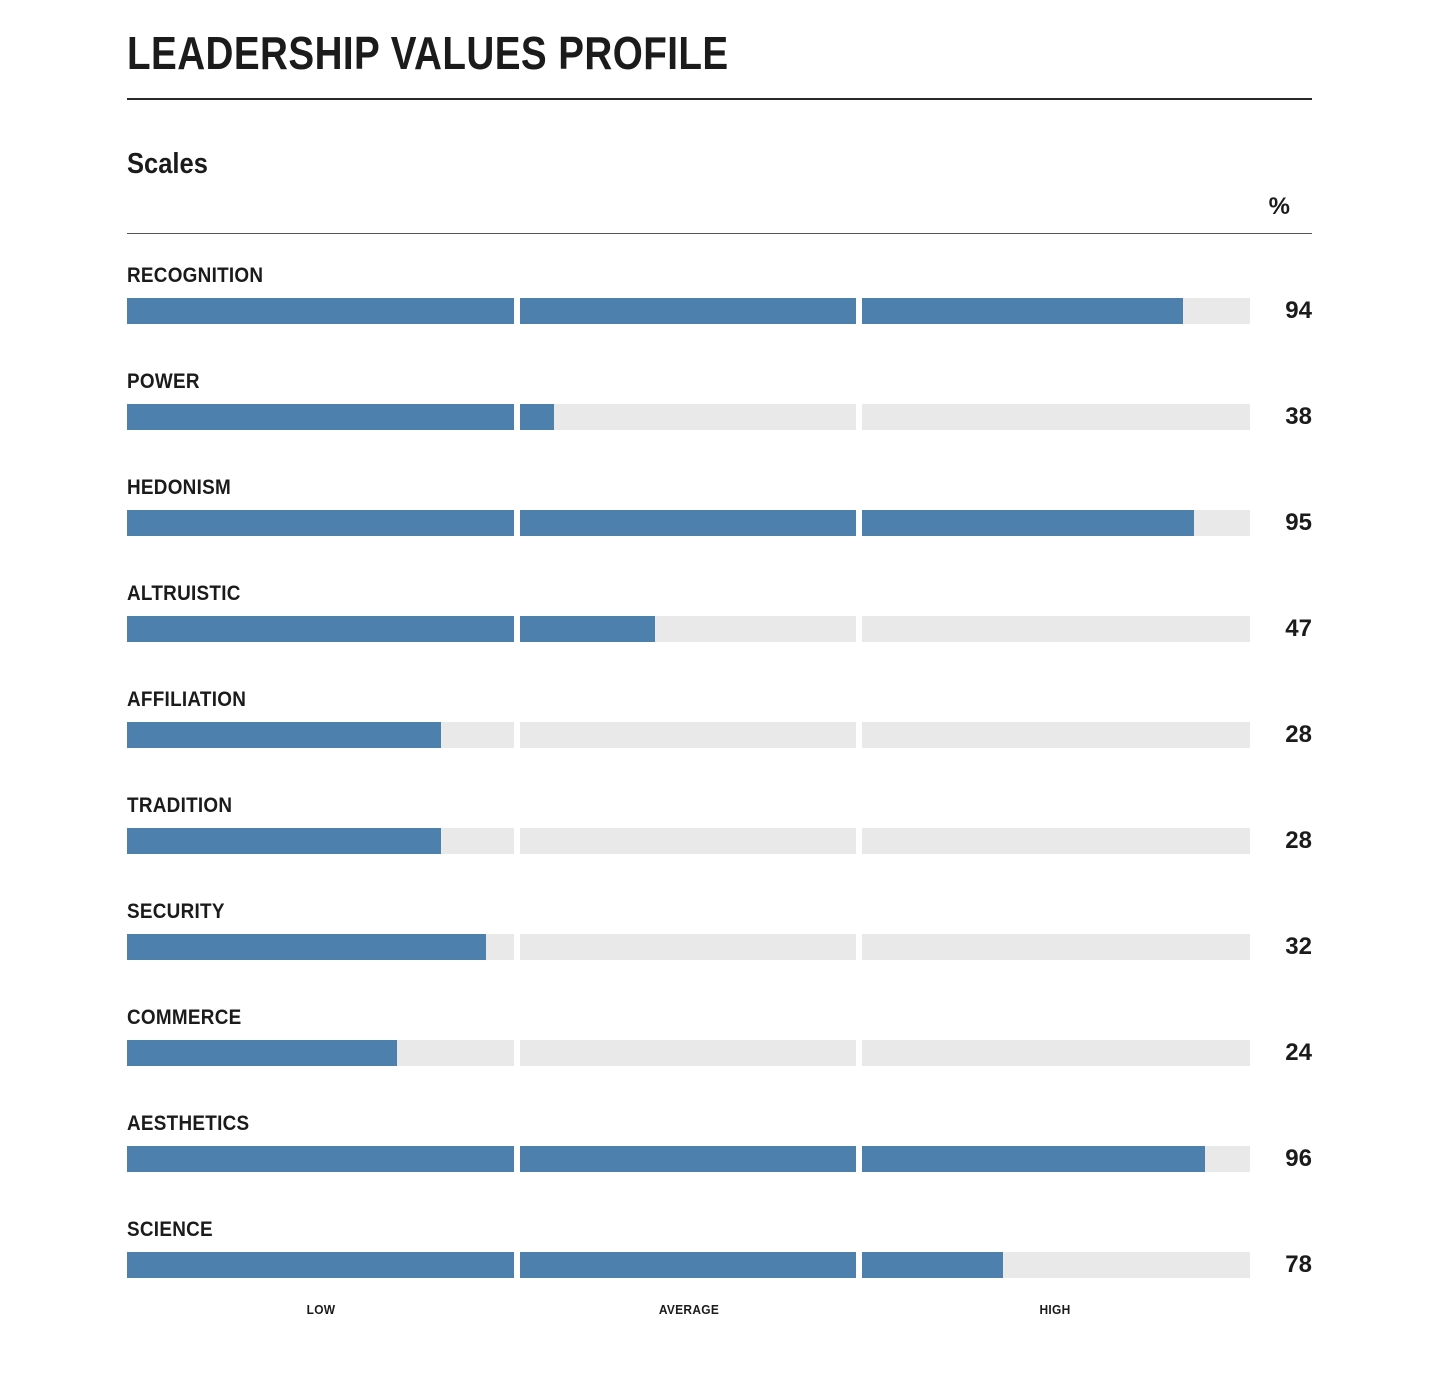 This screenshot has width=1440, height=1375. Describe the element at coordinates (719, 612) in the screenshot. I see `scale-row: ALTRUISTIC 47` at that location.